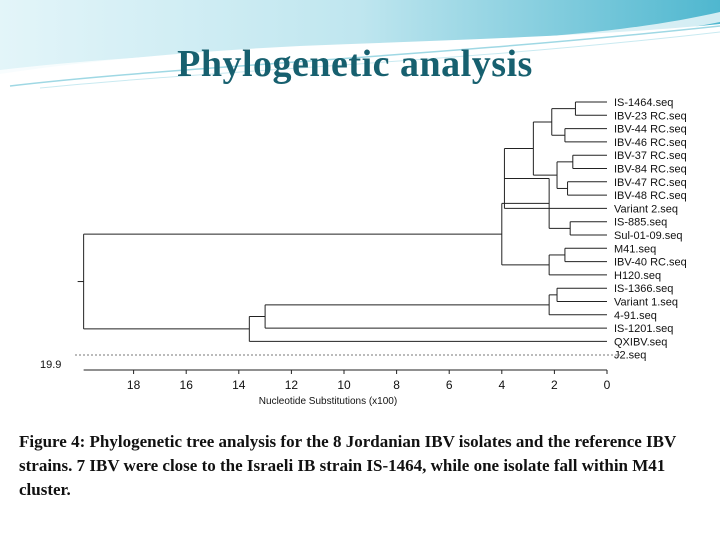 The image size is (720, 540). I want to click on x-tick-label: 10, so click(344, 385).